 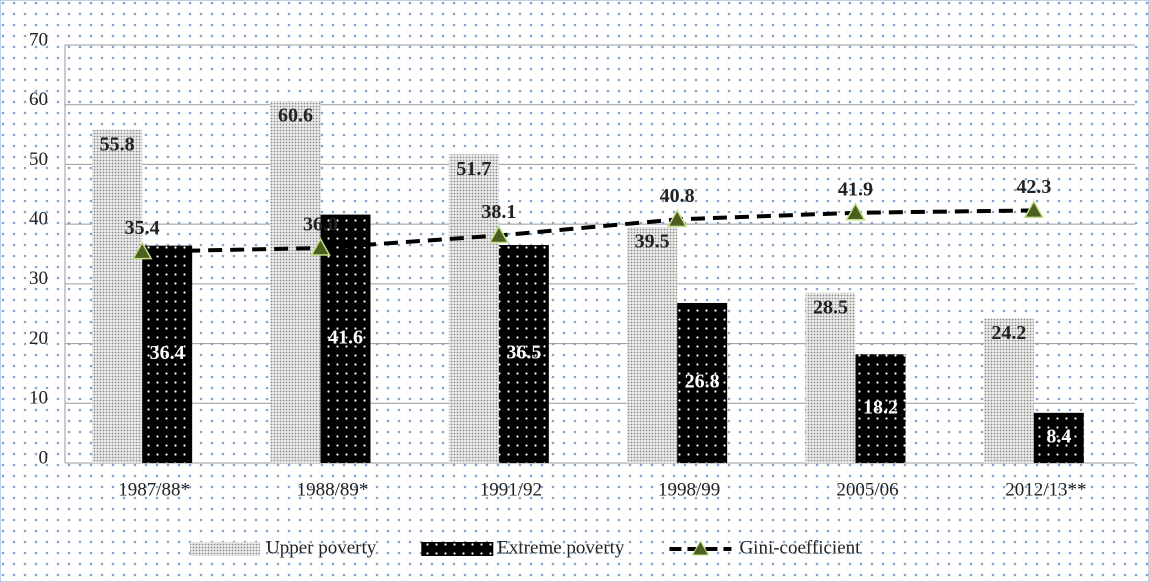 What do you see at coordinates (38, 398) in the screenshot?
I see `y-tick-label: 10` at bounding box center [38, 398].